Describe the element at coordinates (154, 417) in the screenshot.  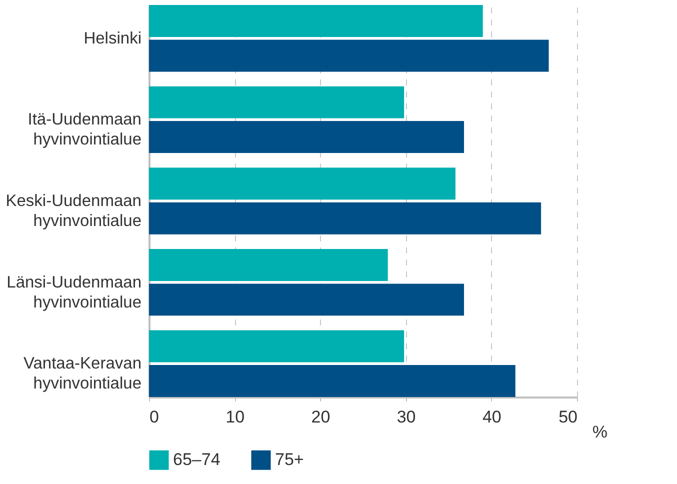
I see `x-tick-label: 0` at that location.